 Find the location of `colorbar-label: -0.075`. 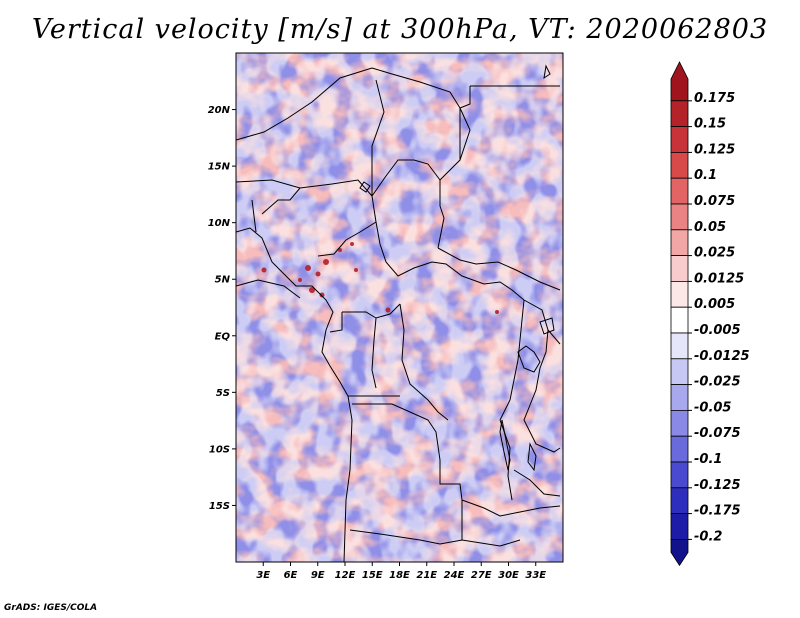

colorbar-label: -0.075 is located at coordinates (717, 433).